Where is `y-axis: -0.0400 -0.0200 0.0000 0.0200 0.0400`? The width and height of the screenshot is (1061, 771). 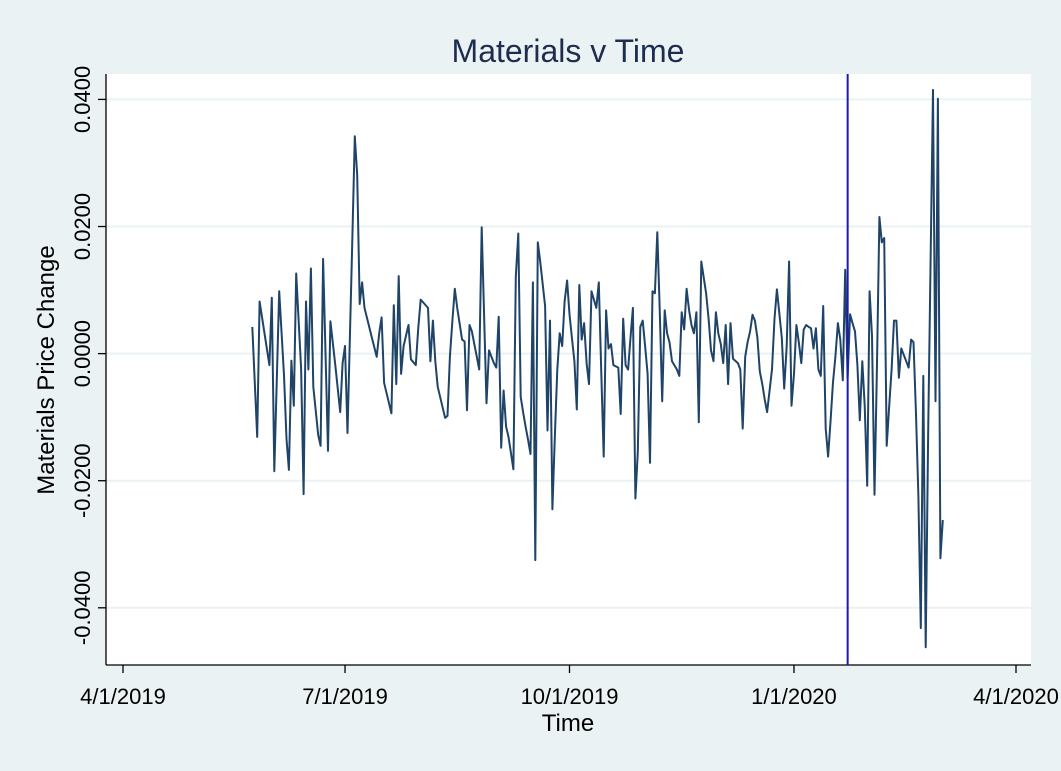 y-axis: -0.0400 -0.0200 0.0000 0.0200 0.0400 is located at coordinates (88, 355).